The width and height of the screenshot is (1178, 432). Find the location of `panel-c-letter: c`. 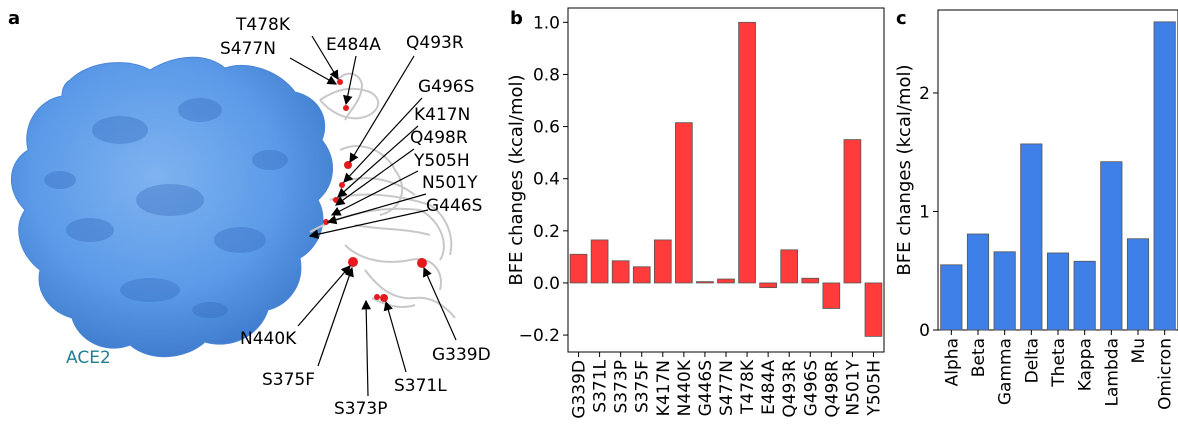

panel-c-letter: c is located at coordinates (901, 18).